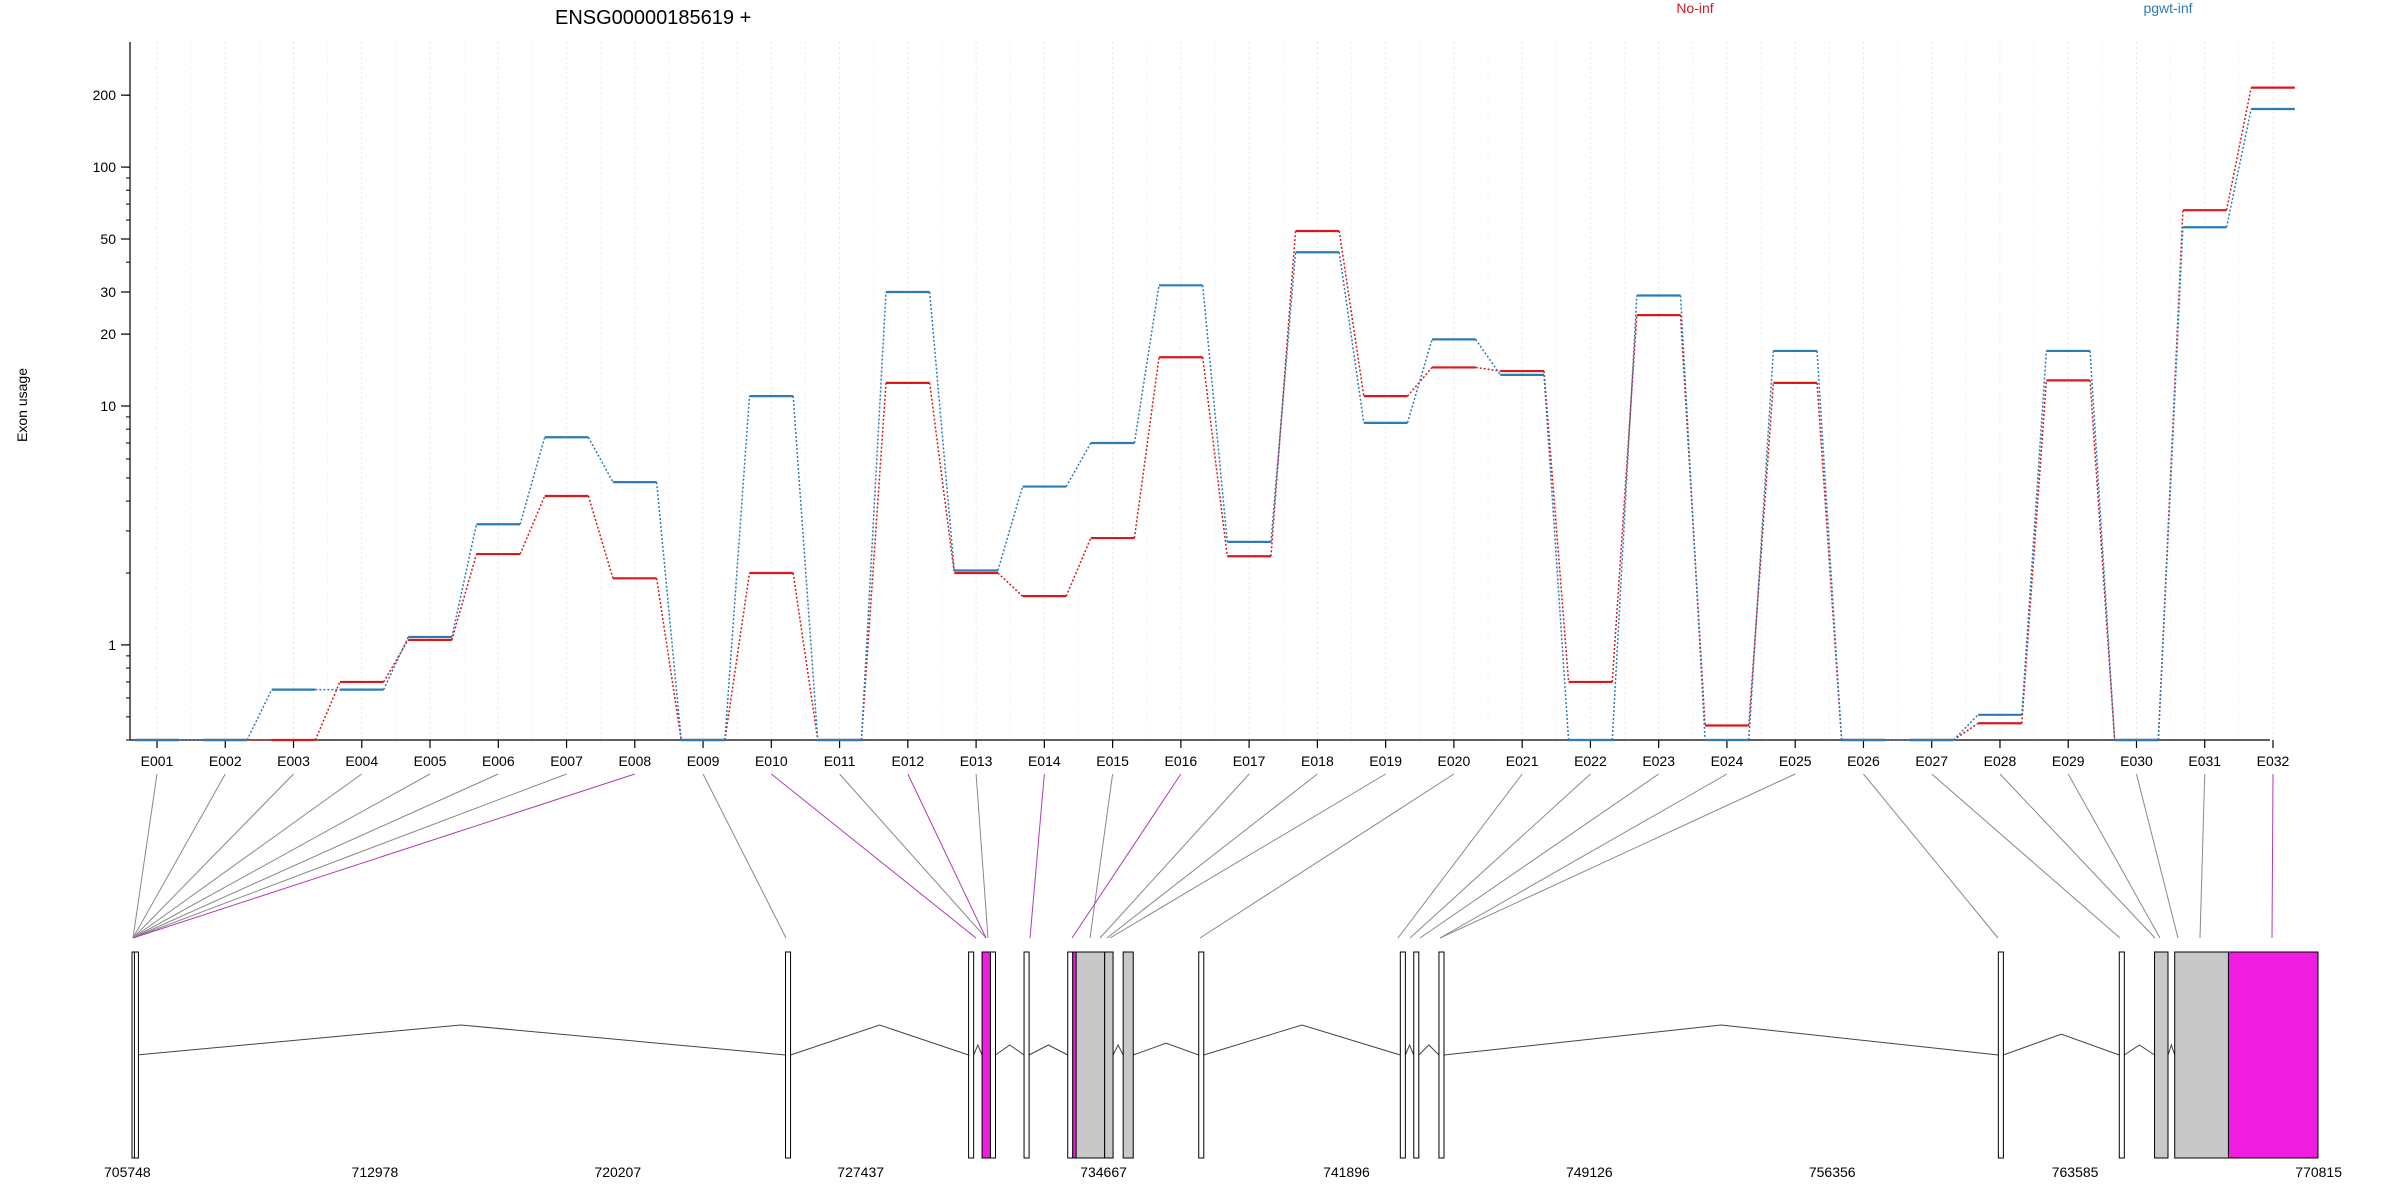 This screenshot has width=2400, height=1200. I want to click on x-tick-label: E026, so click(1863, 761).